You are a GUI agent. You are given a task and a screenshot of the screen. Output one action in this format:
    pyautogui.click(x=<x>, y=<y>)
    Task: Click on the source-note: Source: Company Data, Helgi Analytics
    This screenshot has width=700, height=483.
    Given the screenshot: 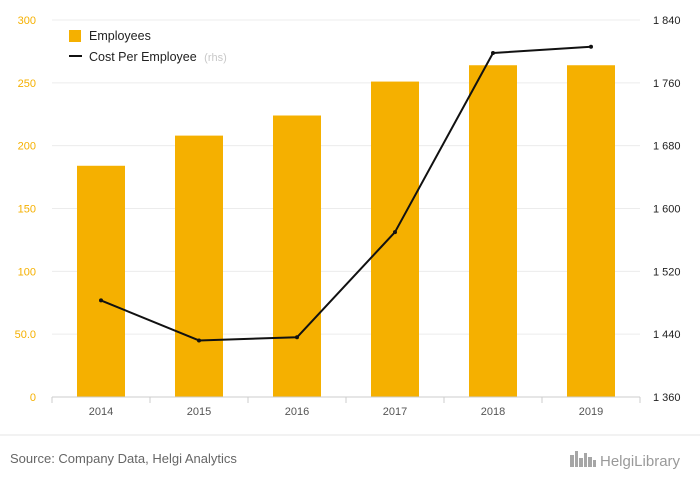 What is the action you would take?
    pyautogui.click(x=123, y=458)
    